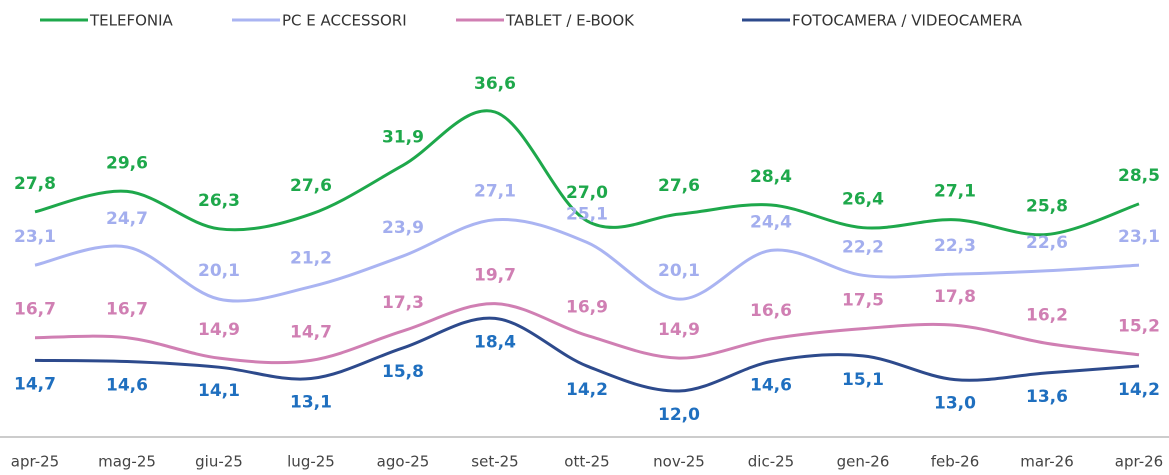 The height and width of the screenshot is (475, 1169). What do you see at coordinates (955, 462) in the screenshot?
I see `x-tick-label: feb-26` at bounding box center [955, 462].